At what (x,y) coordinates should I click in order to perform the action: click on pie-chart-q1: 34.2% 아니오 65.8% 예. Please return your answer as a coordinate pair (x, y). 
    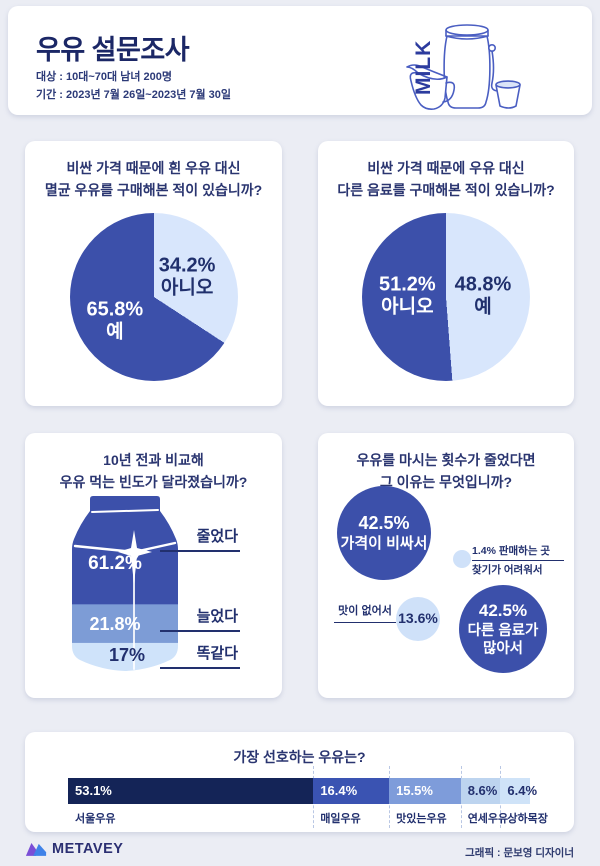
    Looking at the image, I should click on (153, 297).